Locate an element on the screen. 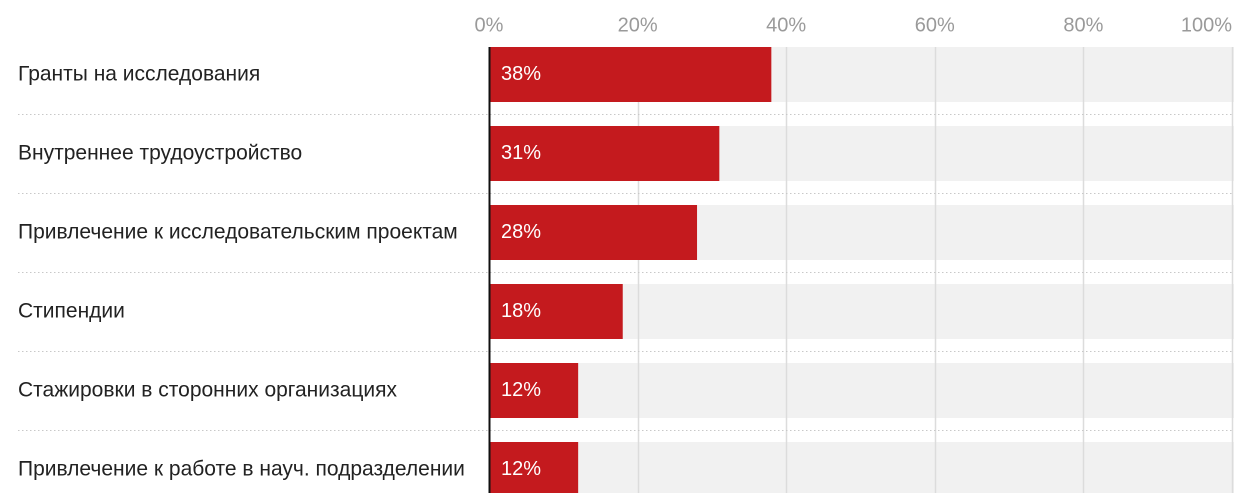 Image resolution: width=1234 pixels, height=498 pixels. tick-label: 60% is located at coordinates (935, 25).